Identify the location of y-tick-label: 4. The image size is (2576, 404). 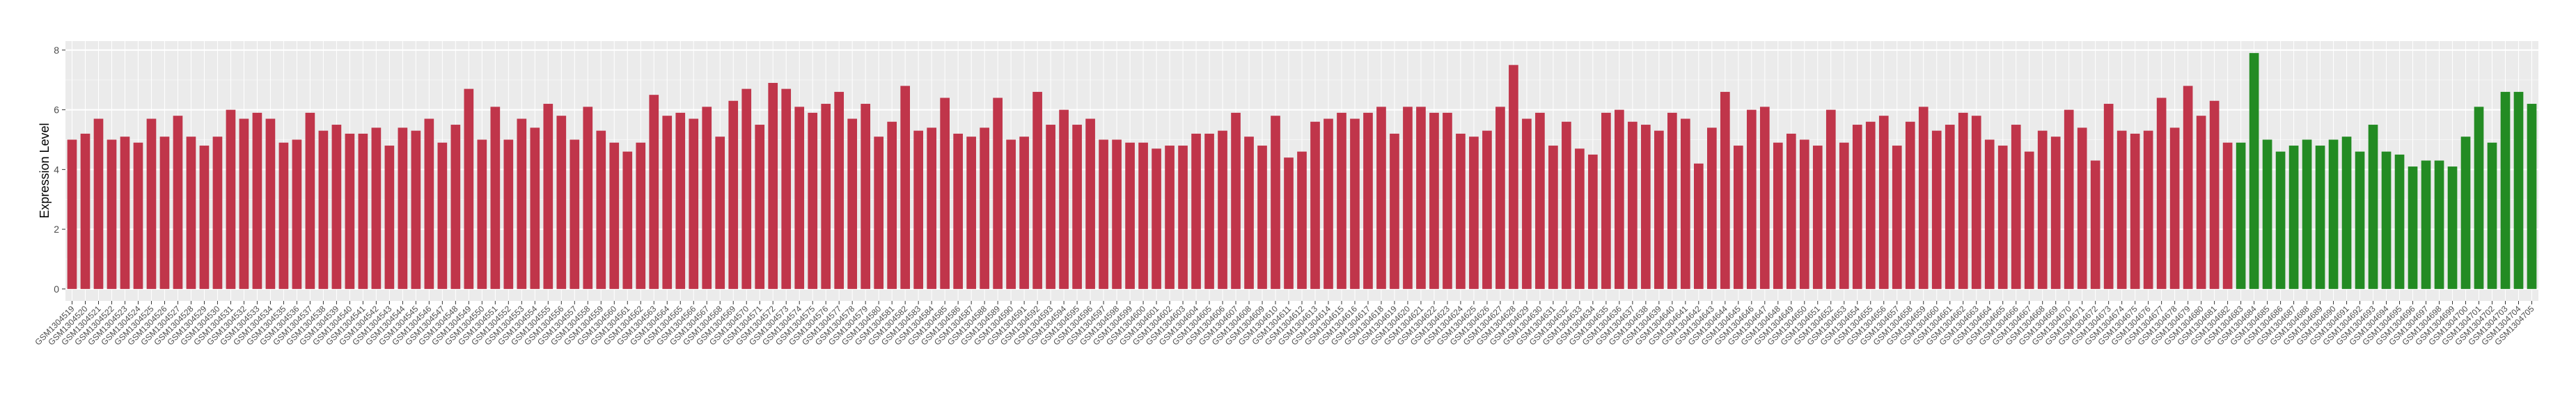
(56, 169).